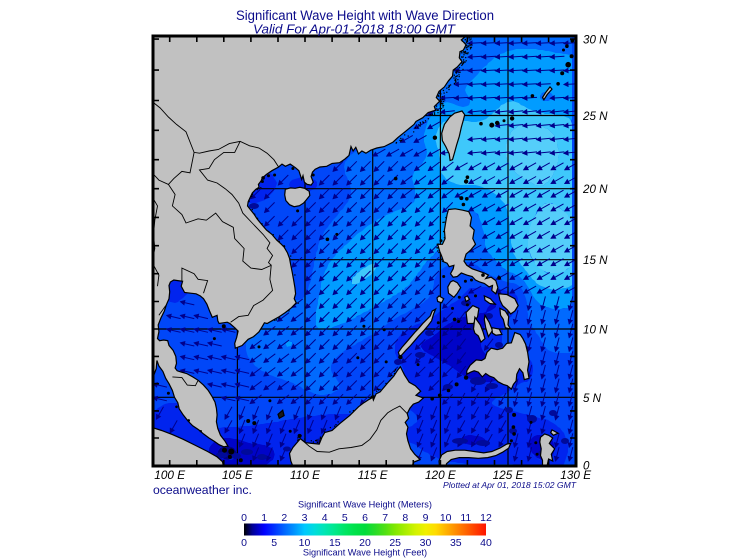 The image size is (755, 560). Describe the element at coordinates (510, 485) in the screenshot. I see `svg-text:Plotted at Apr 01, 2018 15:02: Plotted at Apr 01, 2018 15:02 GMT` at that location.